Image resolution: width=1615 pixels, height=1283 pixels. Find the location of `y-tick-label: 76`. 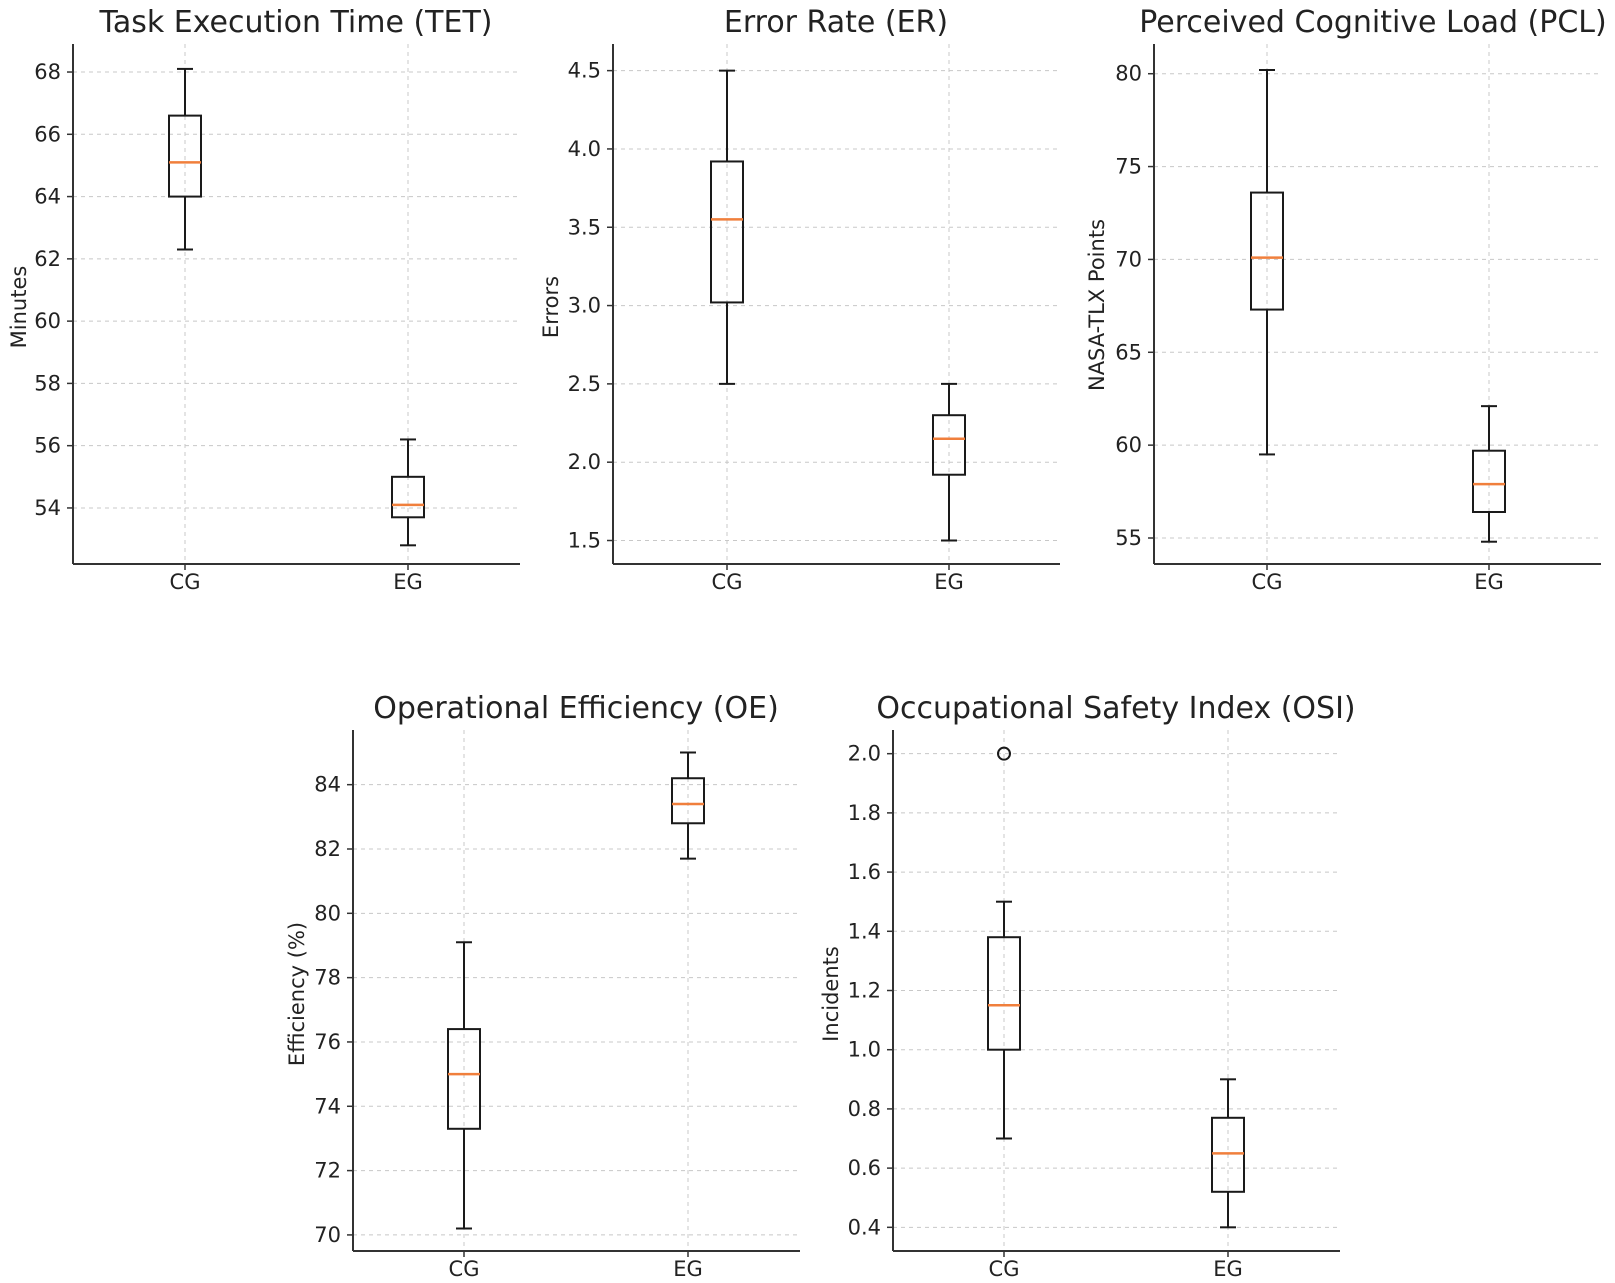

y-tick-label: 76 is located at coordinates (327, 1042).